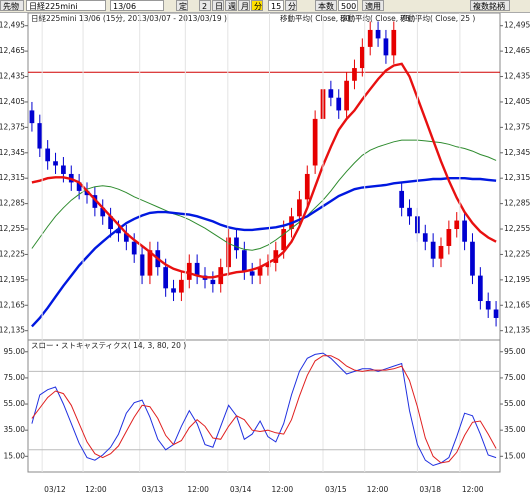 This screenshot has width=530, height=501. I want to click on multi-symbol-button: 複数銘柄, so click(490, 5).